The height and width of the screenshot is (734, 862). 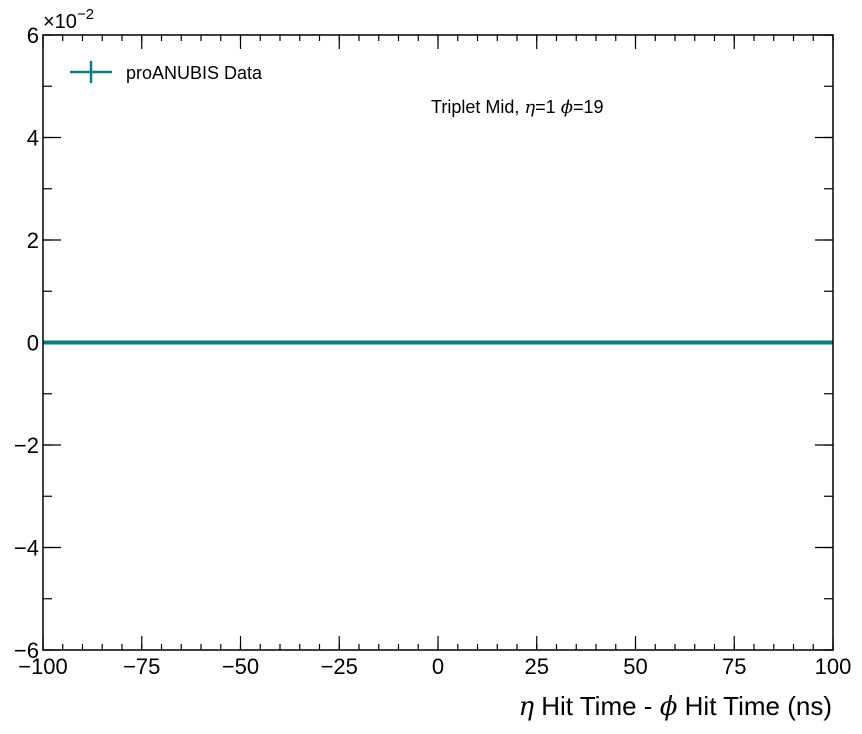 What do you see at coordinates (635, 666) in the screenshot?
I see `x-tick-label: 50` at bounding box center [635, 666].